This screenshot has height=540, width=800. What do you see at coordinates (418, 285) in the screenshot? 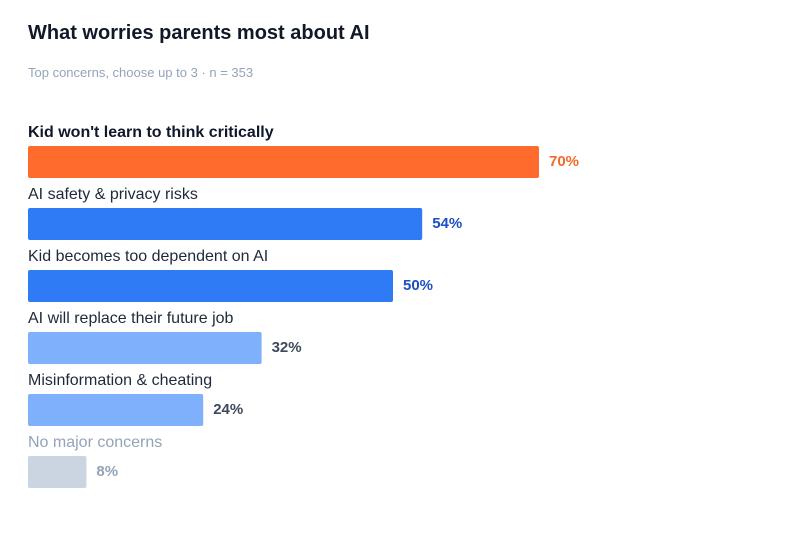
I see `value-label: 50%` at bounding box center [418, 285].